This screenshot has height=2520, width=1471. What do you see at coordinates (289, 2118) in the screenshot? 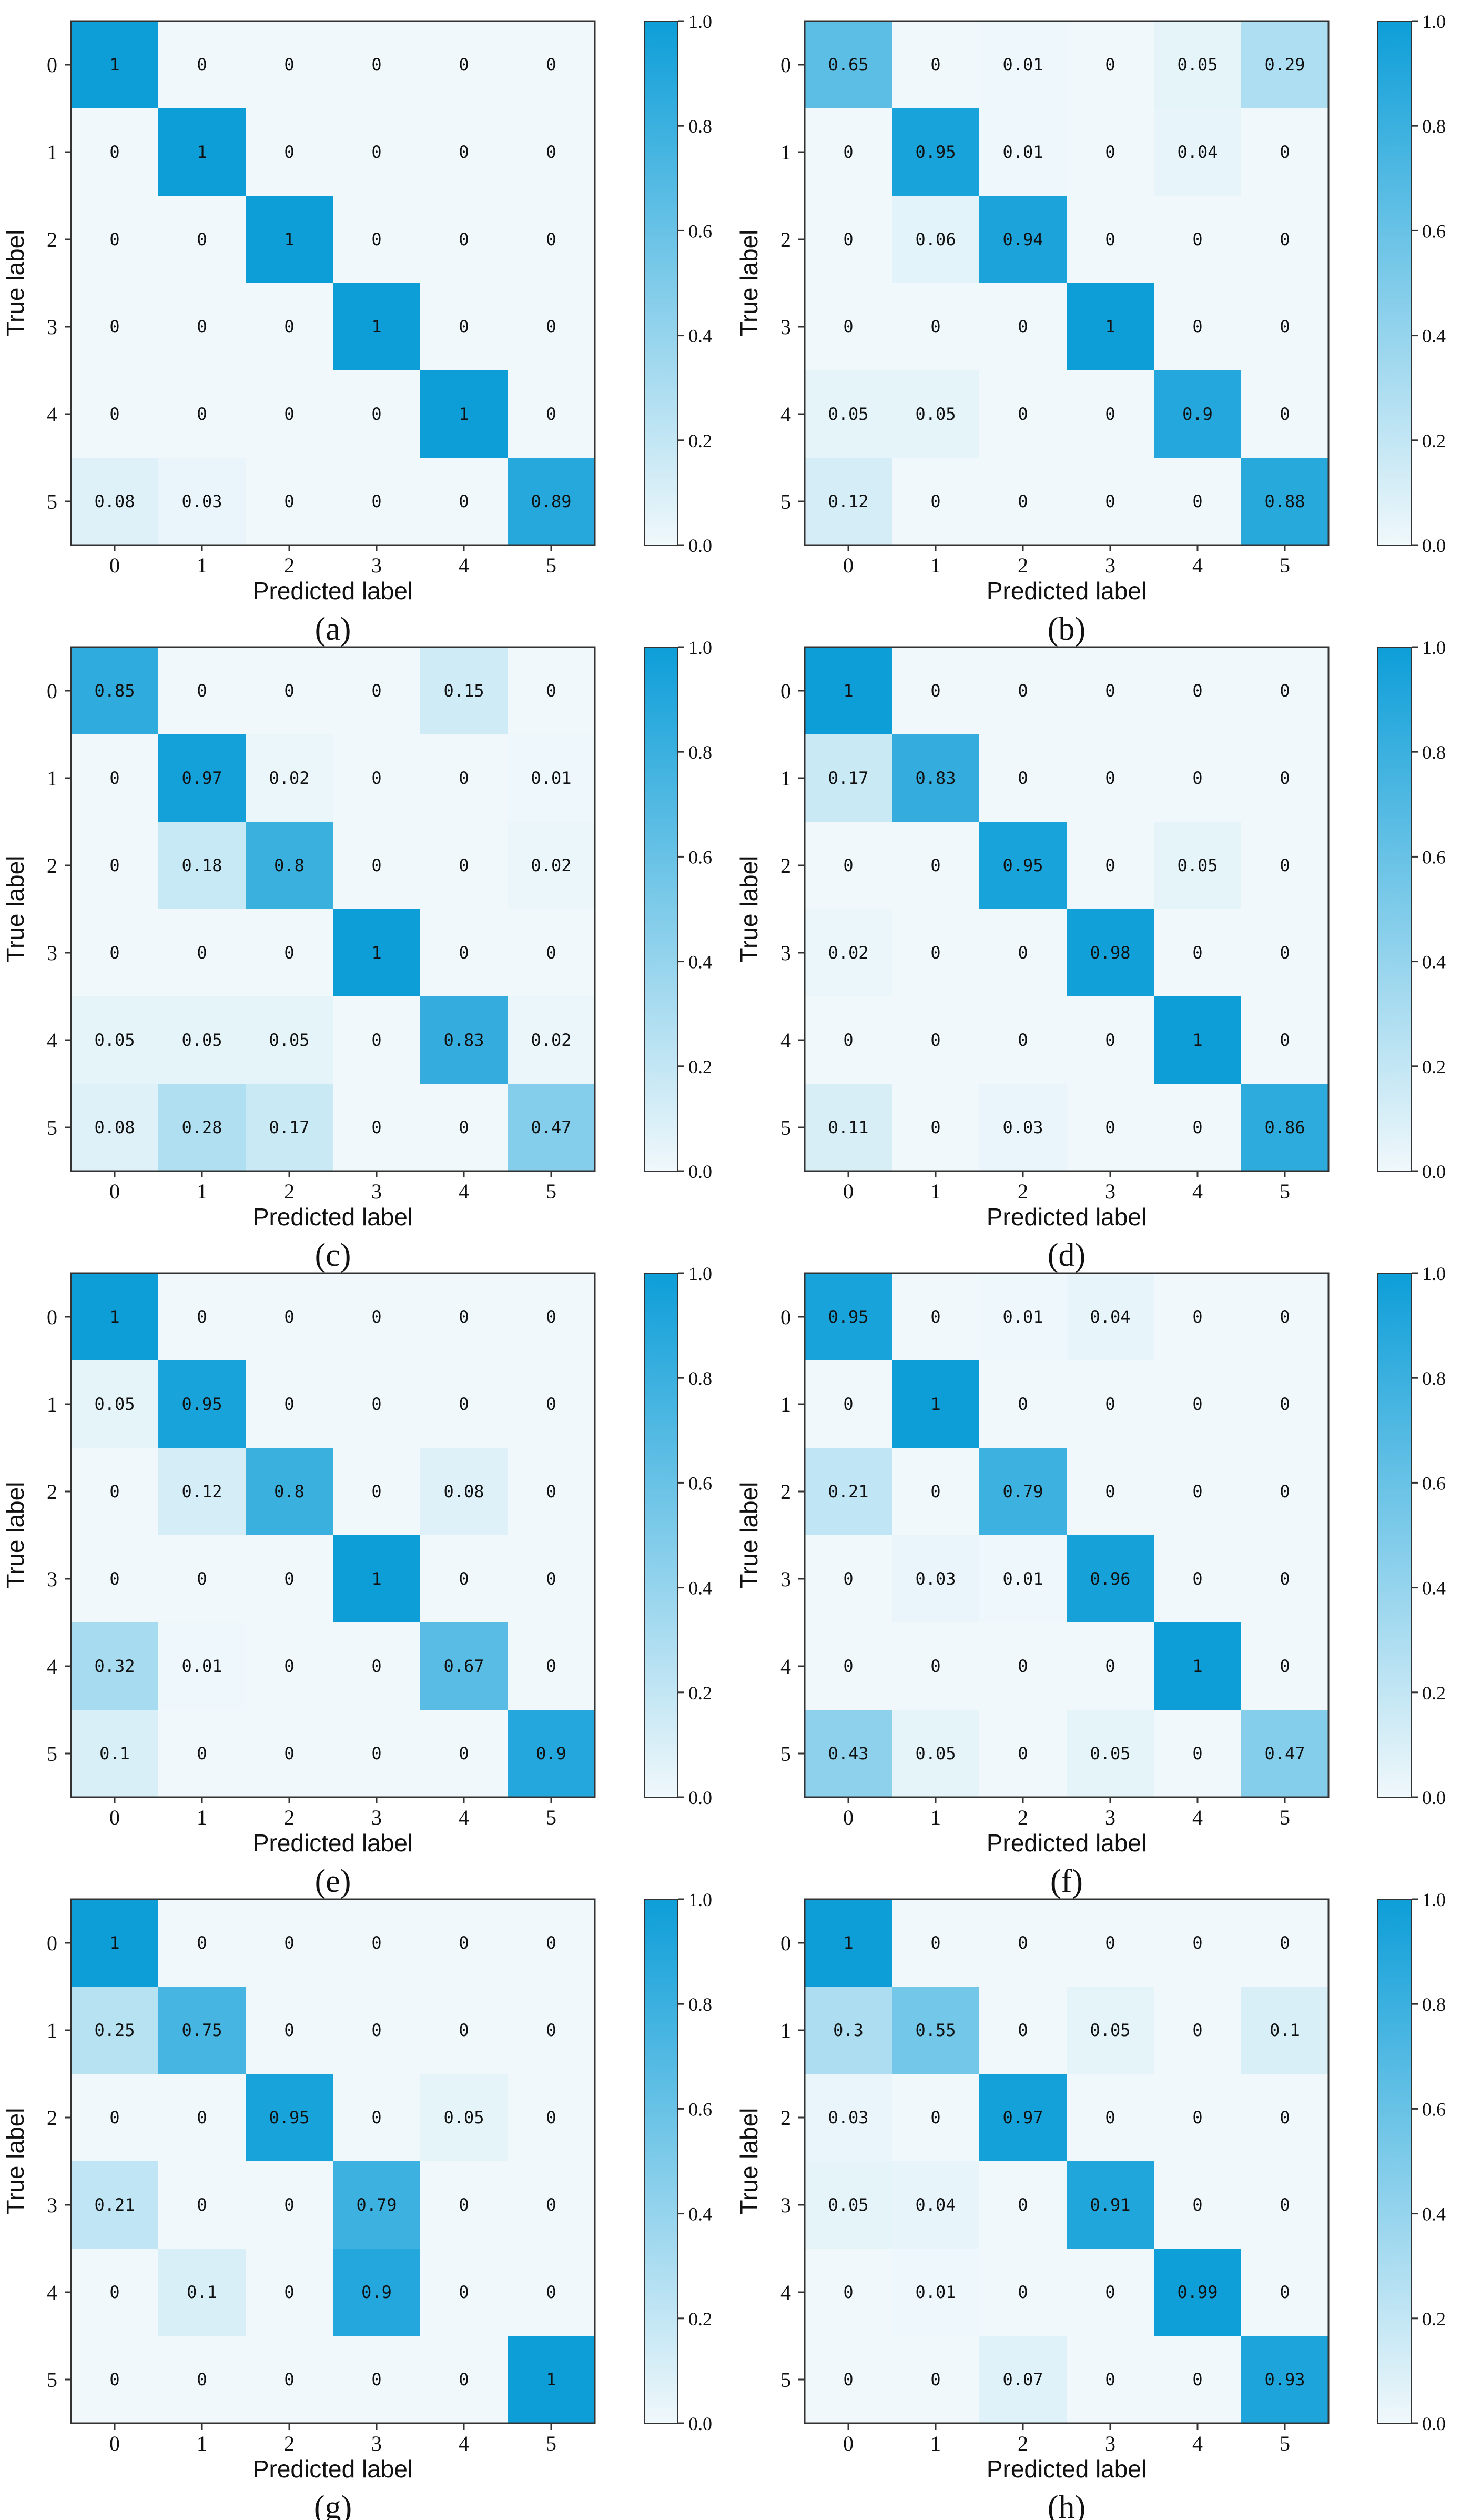
I see `cell-value-label: 0.95` at bounding box center [289, 2118].